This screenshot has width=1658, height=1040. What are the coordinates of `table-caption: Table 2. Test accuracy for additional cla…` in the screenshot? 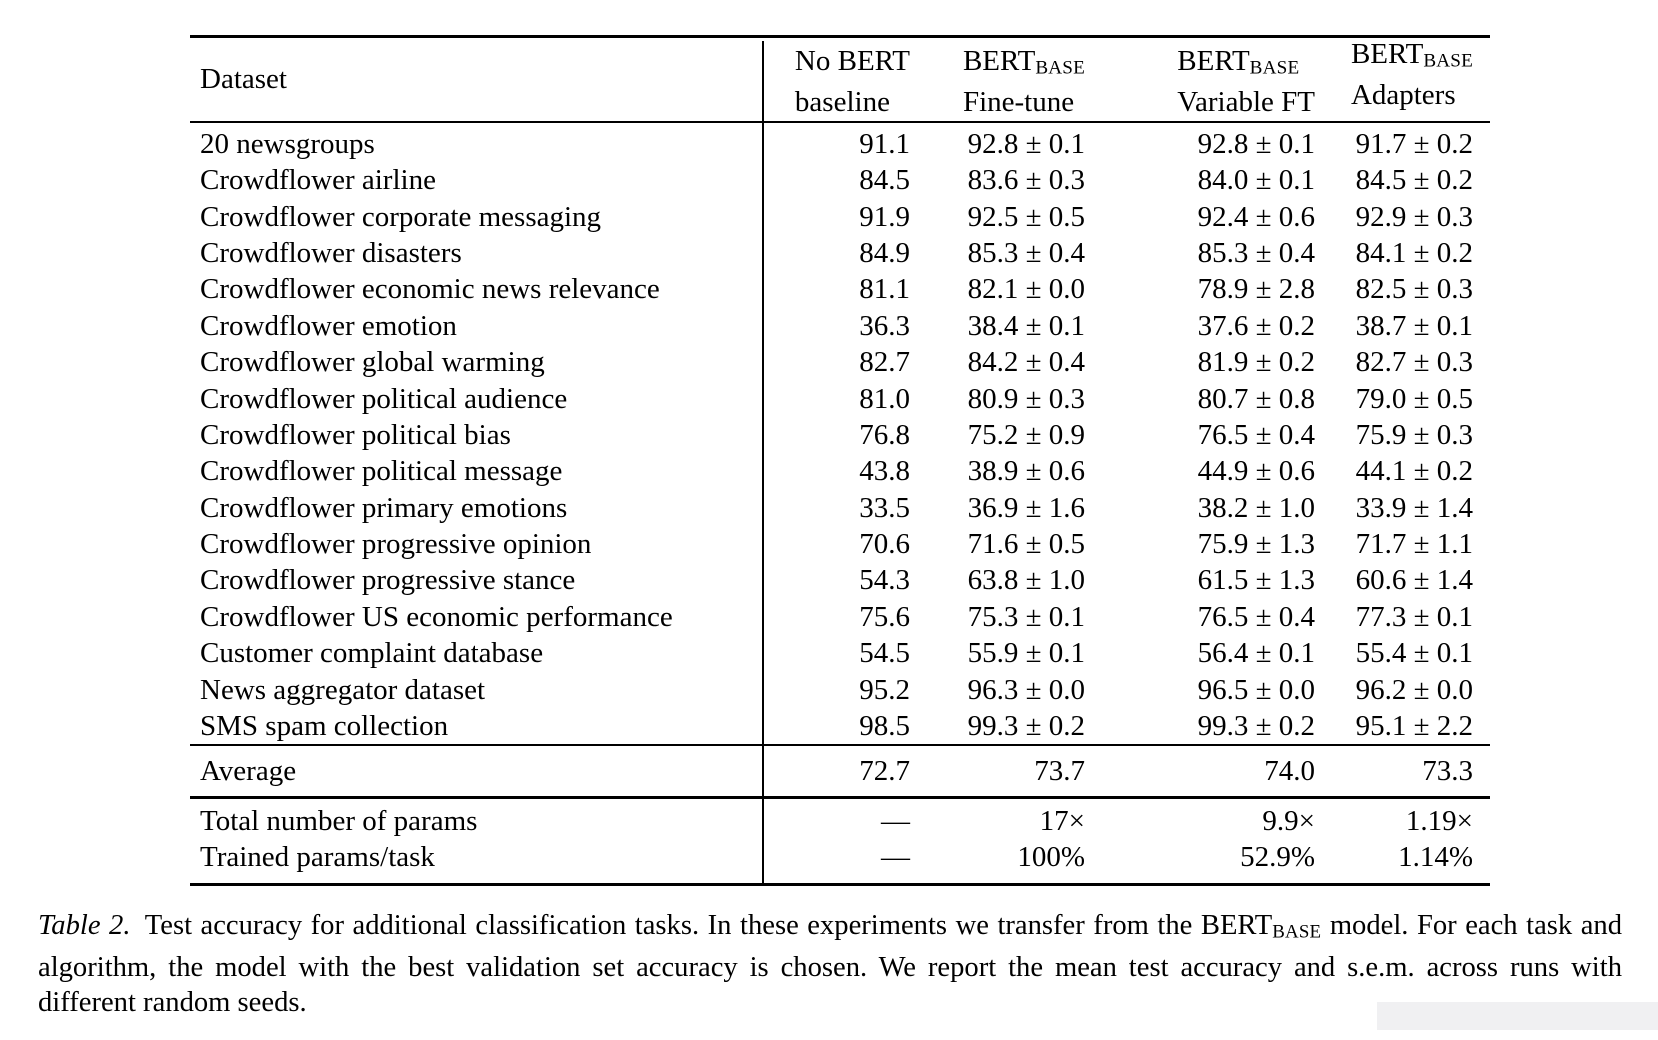 It's located at (830, 964).